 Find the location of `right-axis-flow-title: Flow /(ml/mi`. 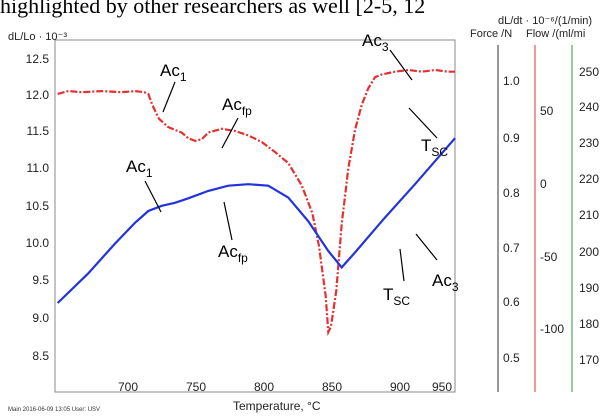

right-axis-flow-title: Flow /(ml/mi is located at coordinates (555, 34).